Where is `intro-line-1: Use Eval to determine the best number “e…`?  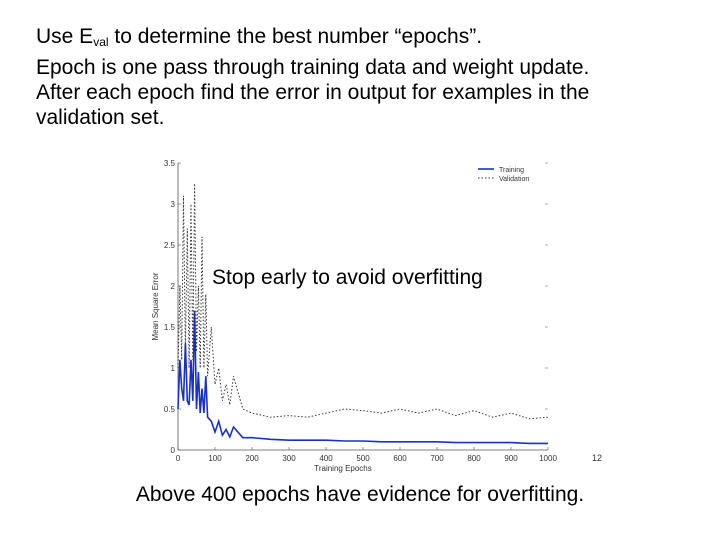
intro-line-1: Use Eval to determine the best number “e… is located at coordinates (366, 39).